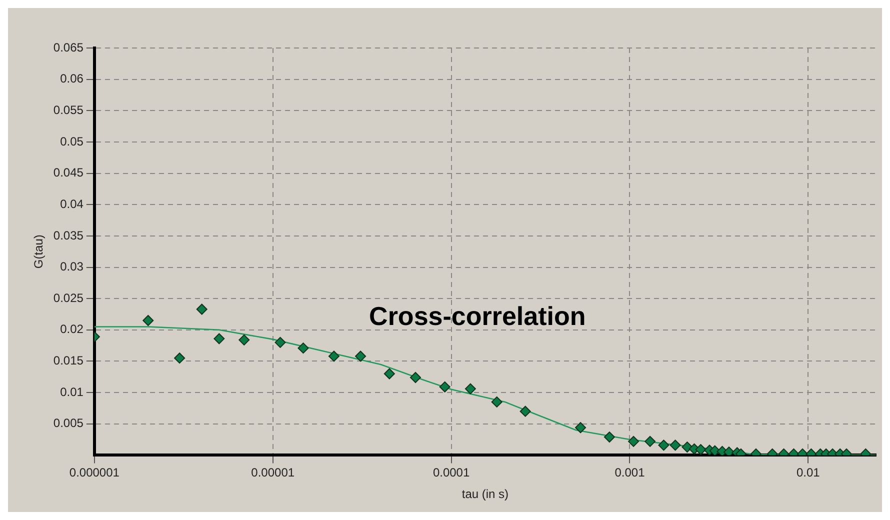 This screenshot has height=520, width=890. I want to click on y-tick-label: 0.03, so click(72, 267).